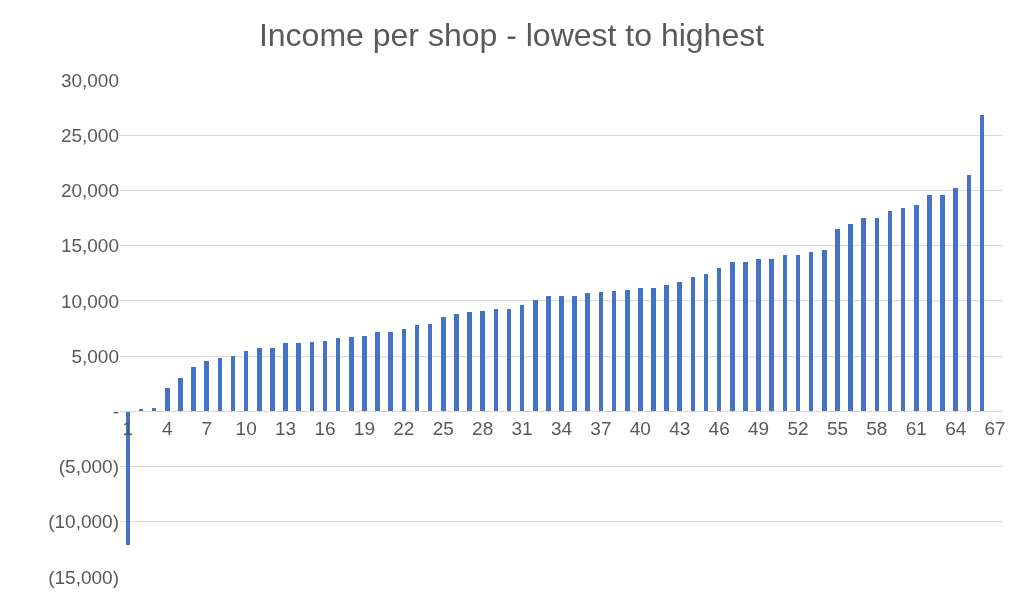 Image resolution: width=1023 pixels, height=600 pixels. I want to click on y-tick-label: (5,000), so click(88, 467).